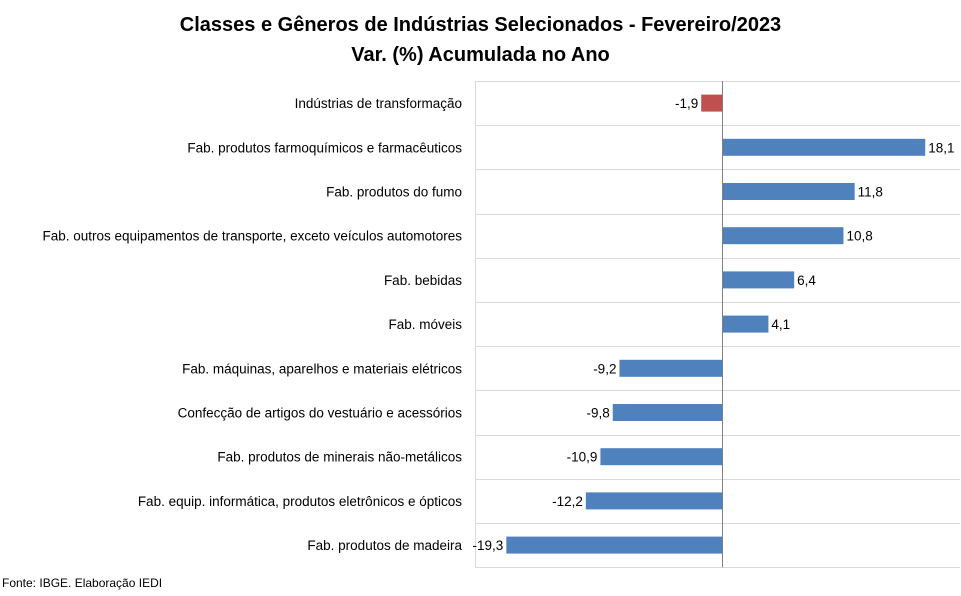 The height and width of the screenshot is (596, 961). Describe the element at coordinates (425, 324) in the screenshot. I see `category-label: Fab. móveis` at that location.